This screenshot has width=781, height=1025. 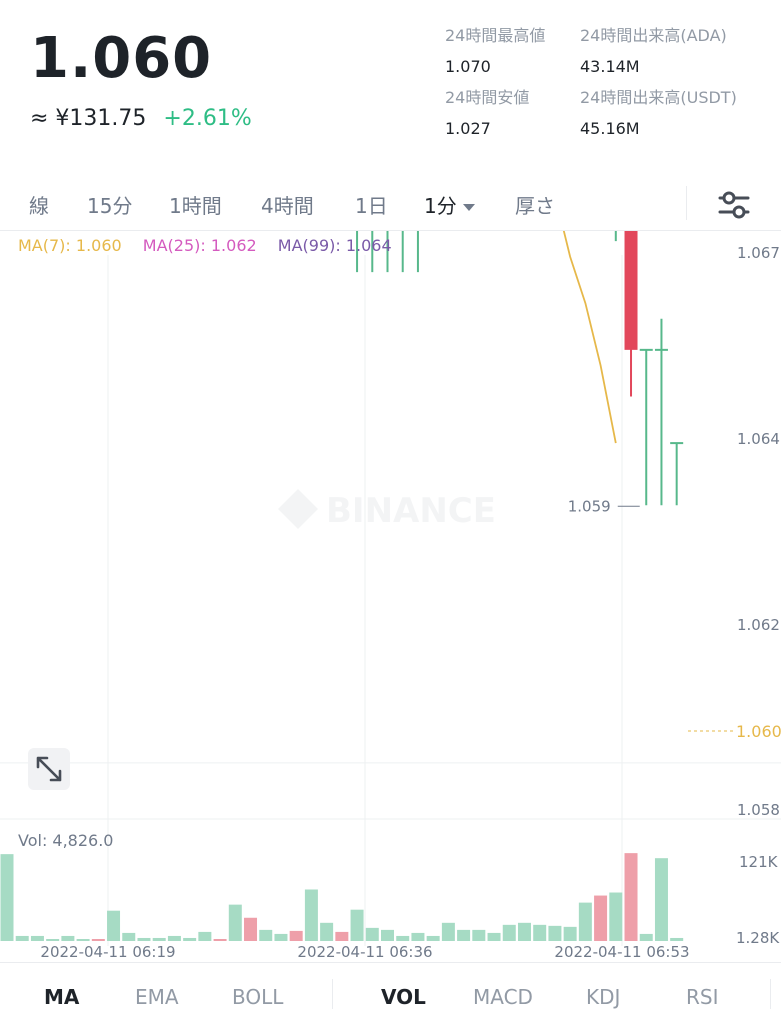 I want to click on stat-24h-low: 24時間安値 1.027, so click(x=487, y=111).